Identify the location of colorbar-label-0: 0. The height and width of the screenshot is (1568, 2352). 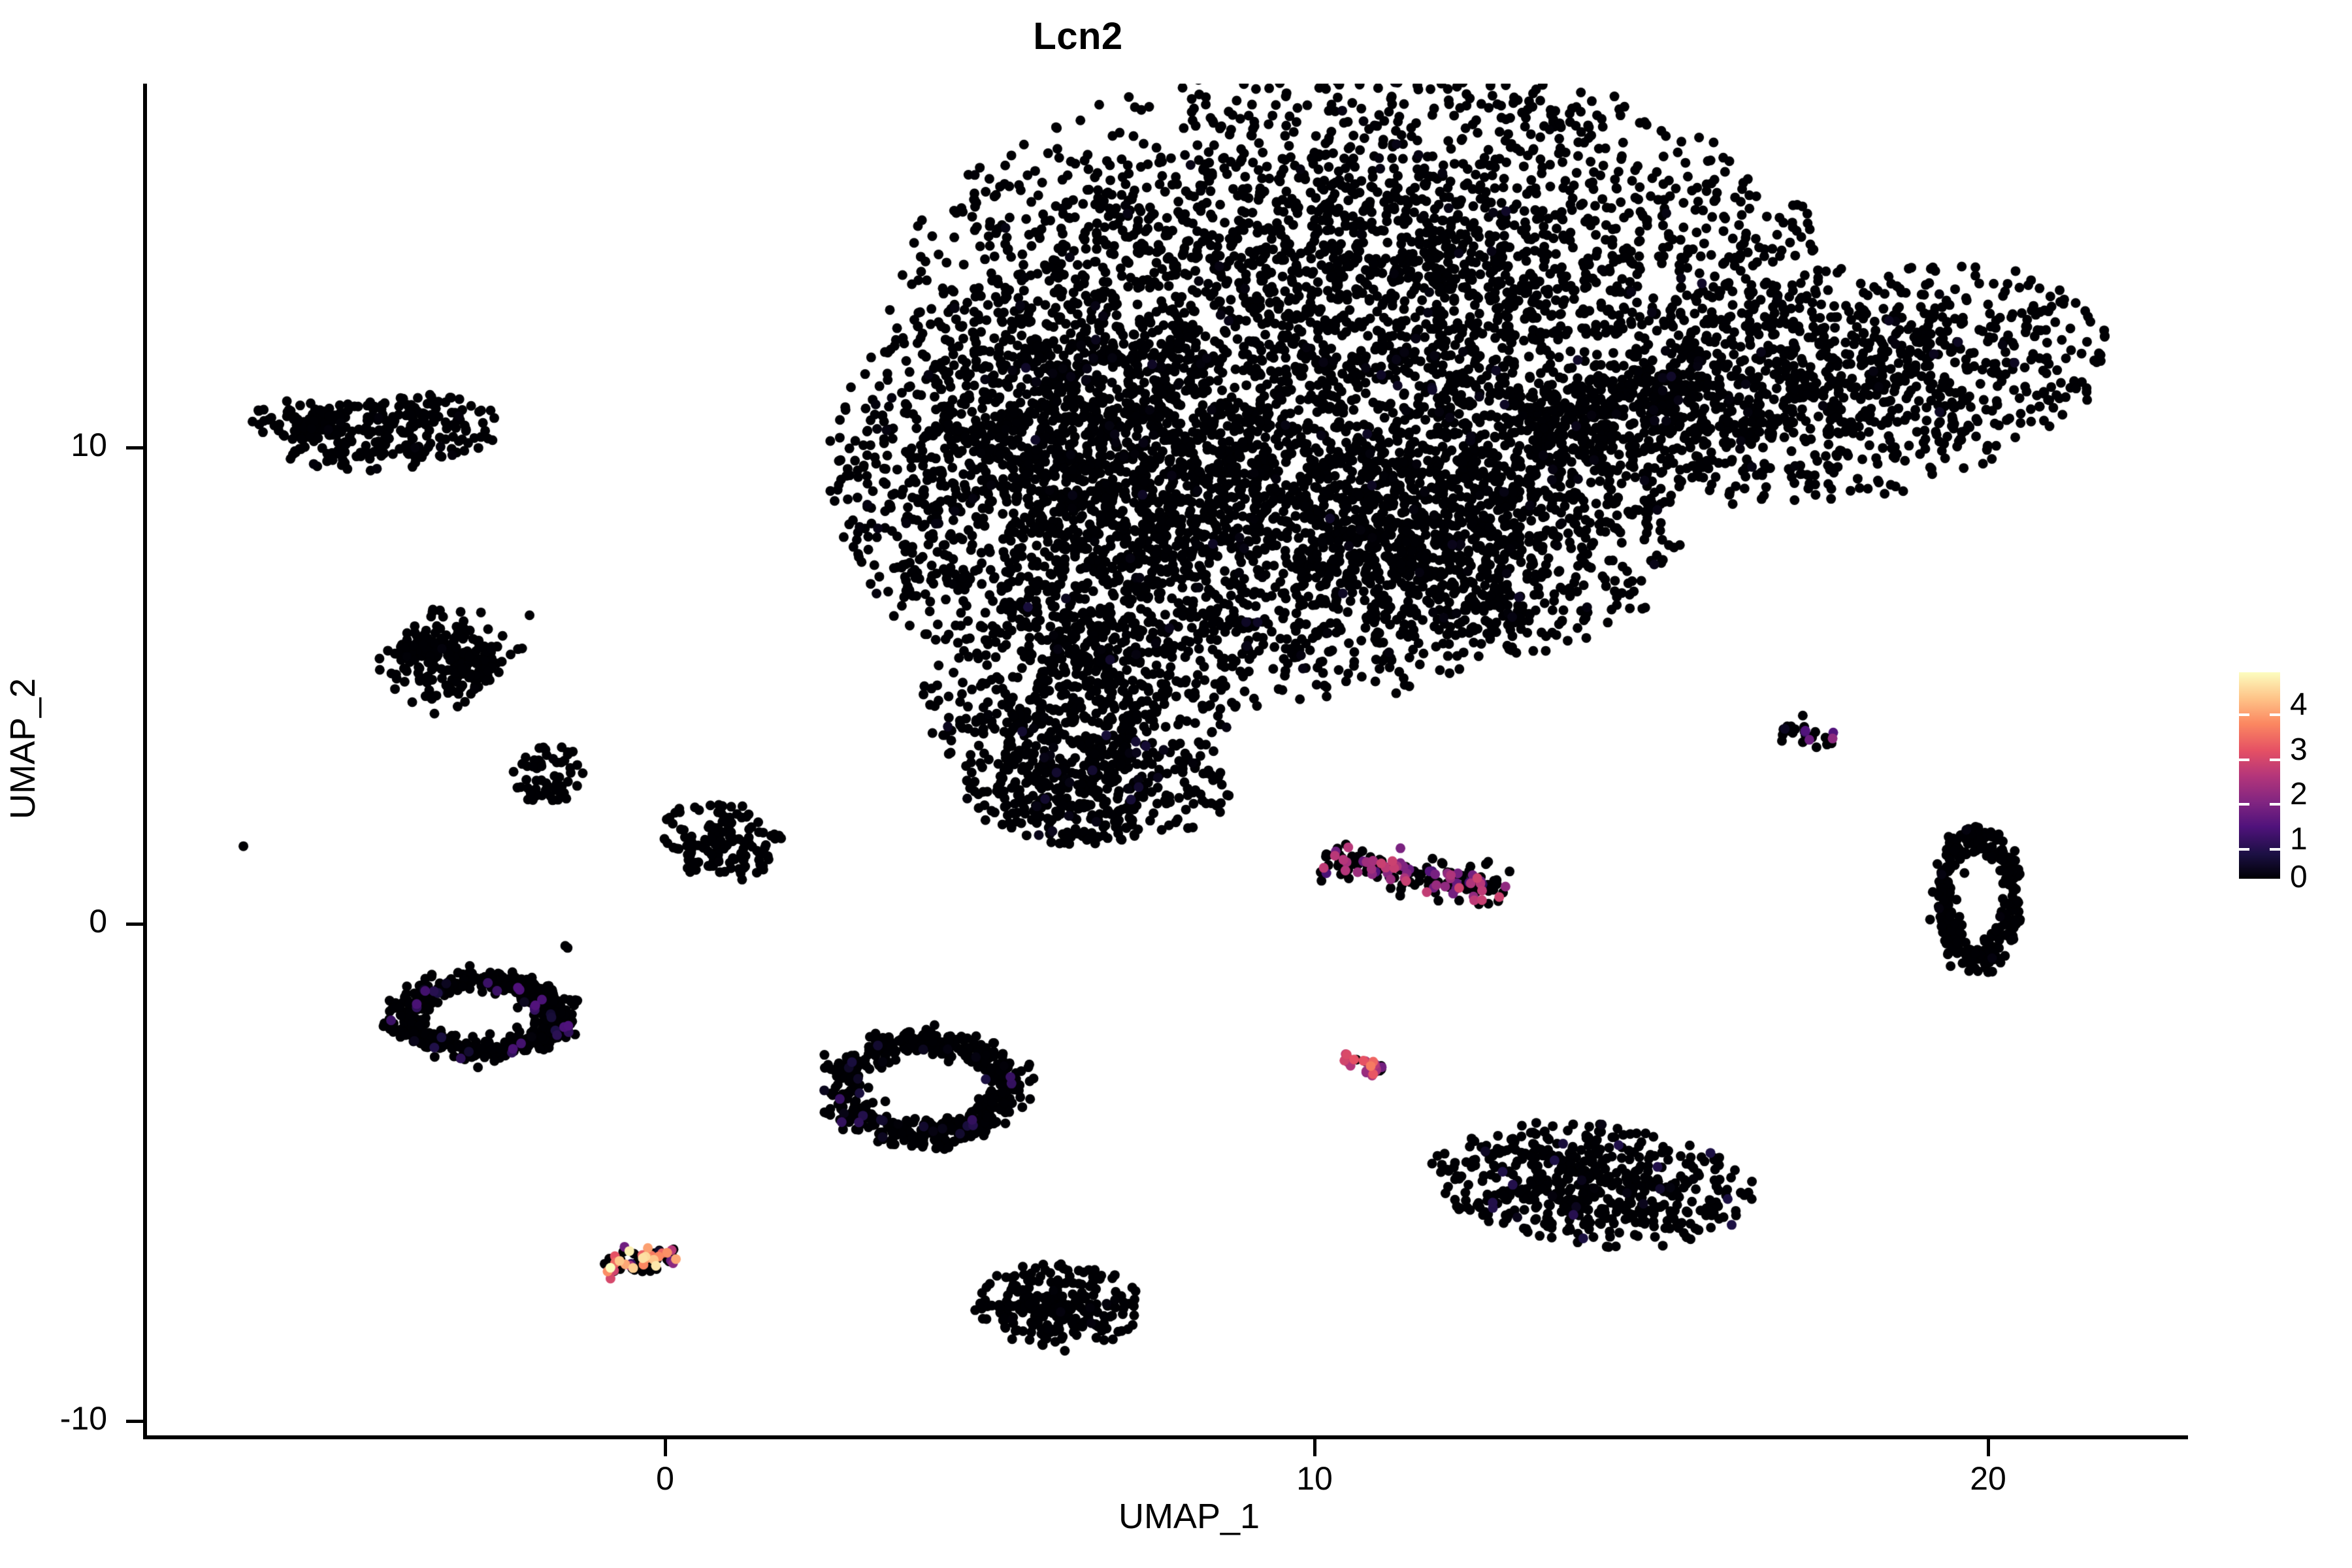
(2299, 877).